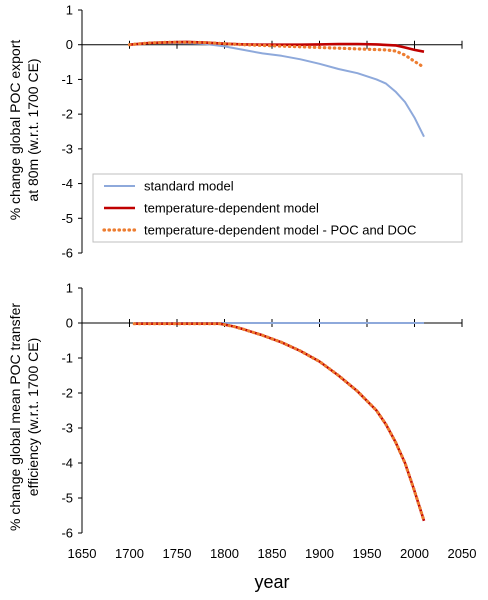 The width and height of the screenshot is (488, 600). What do you see at coordinates (272, 553) in the screenshot?
I see `x-tick-label: 1850` at bounding box center [272, 553].